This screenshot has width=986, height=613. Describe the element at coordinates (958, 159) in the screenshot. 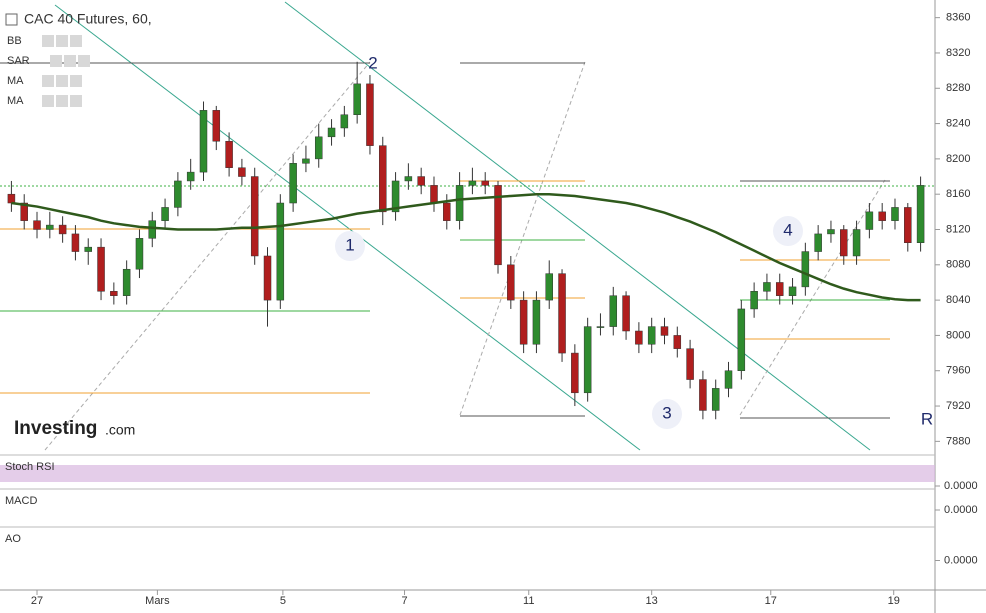

I see `y-tick-label: 8200` at that location.